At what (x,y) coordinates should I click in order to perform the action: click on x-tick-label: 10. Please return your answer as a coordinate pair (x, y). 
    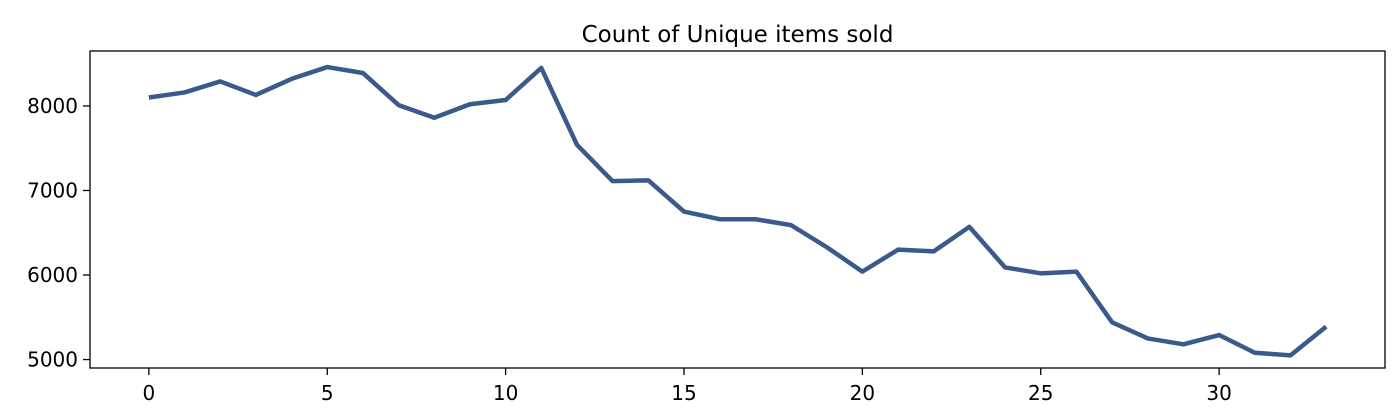
    Looking at the image, I should click on (505, 393).